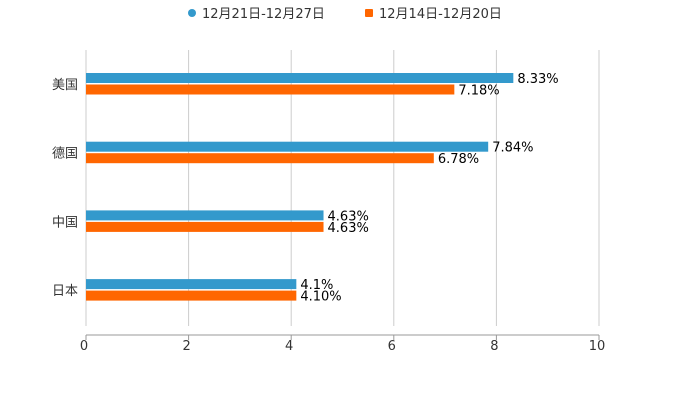  What do you see at coordinates (289, 346) in the screenshot?
I see `x-tick-label: 4` at bounding box center [289, 346].